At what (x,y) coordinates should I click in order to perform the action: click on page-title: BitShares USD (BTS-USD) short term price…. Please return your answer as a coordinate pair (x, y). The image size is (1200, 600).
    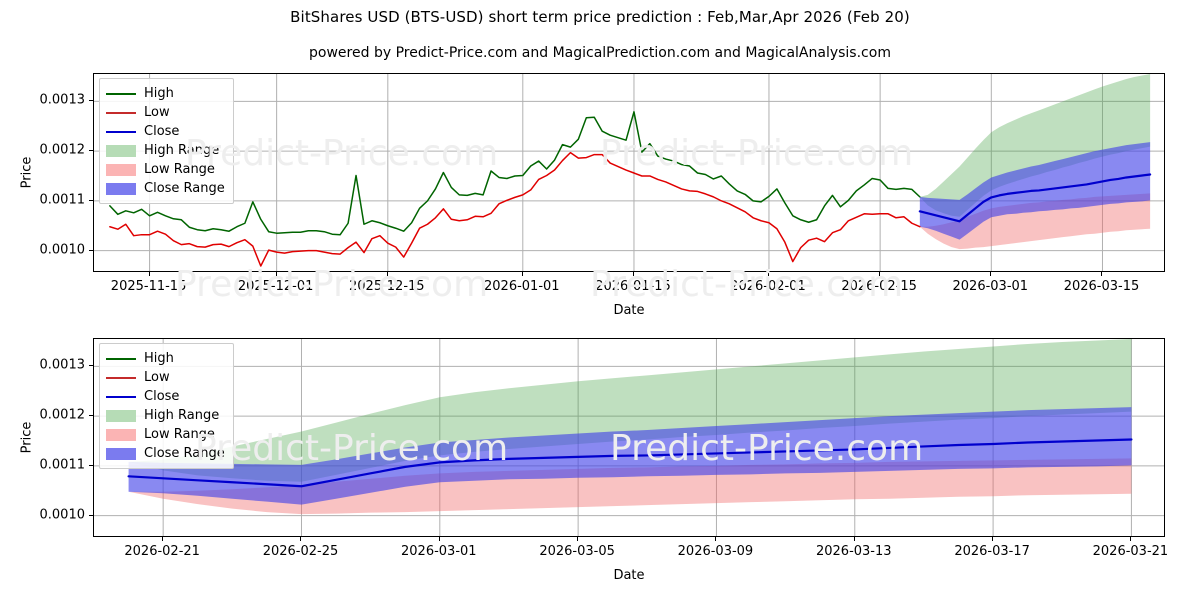
    Looking at the image, I should click on (600, 17).